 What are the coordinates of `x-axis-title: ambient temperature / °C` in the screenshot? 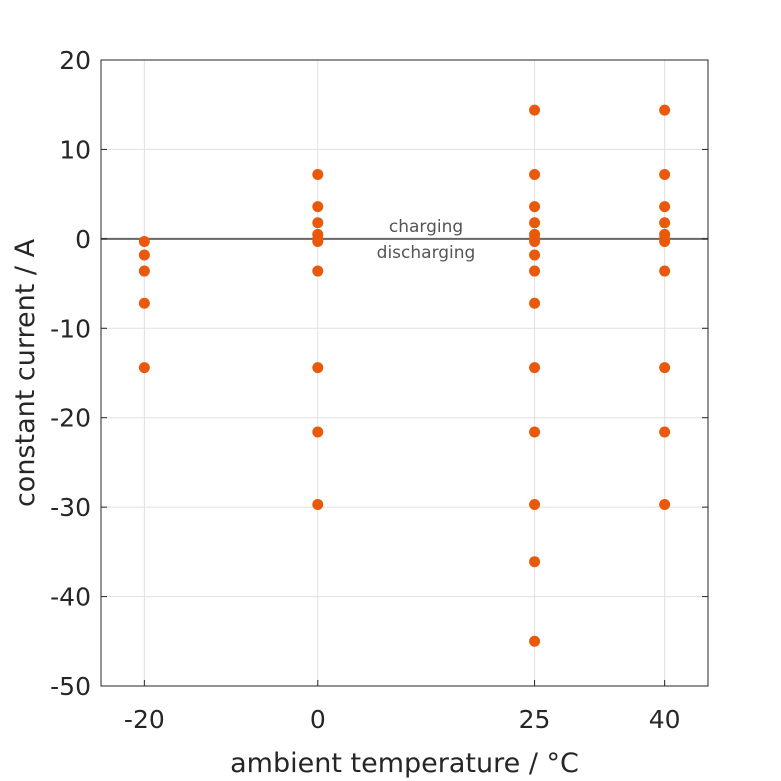 It's located at (404, 763).